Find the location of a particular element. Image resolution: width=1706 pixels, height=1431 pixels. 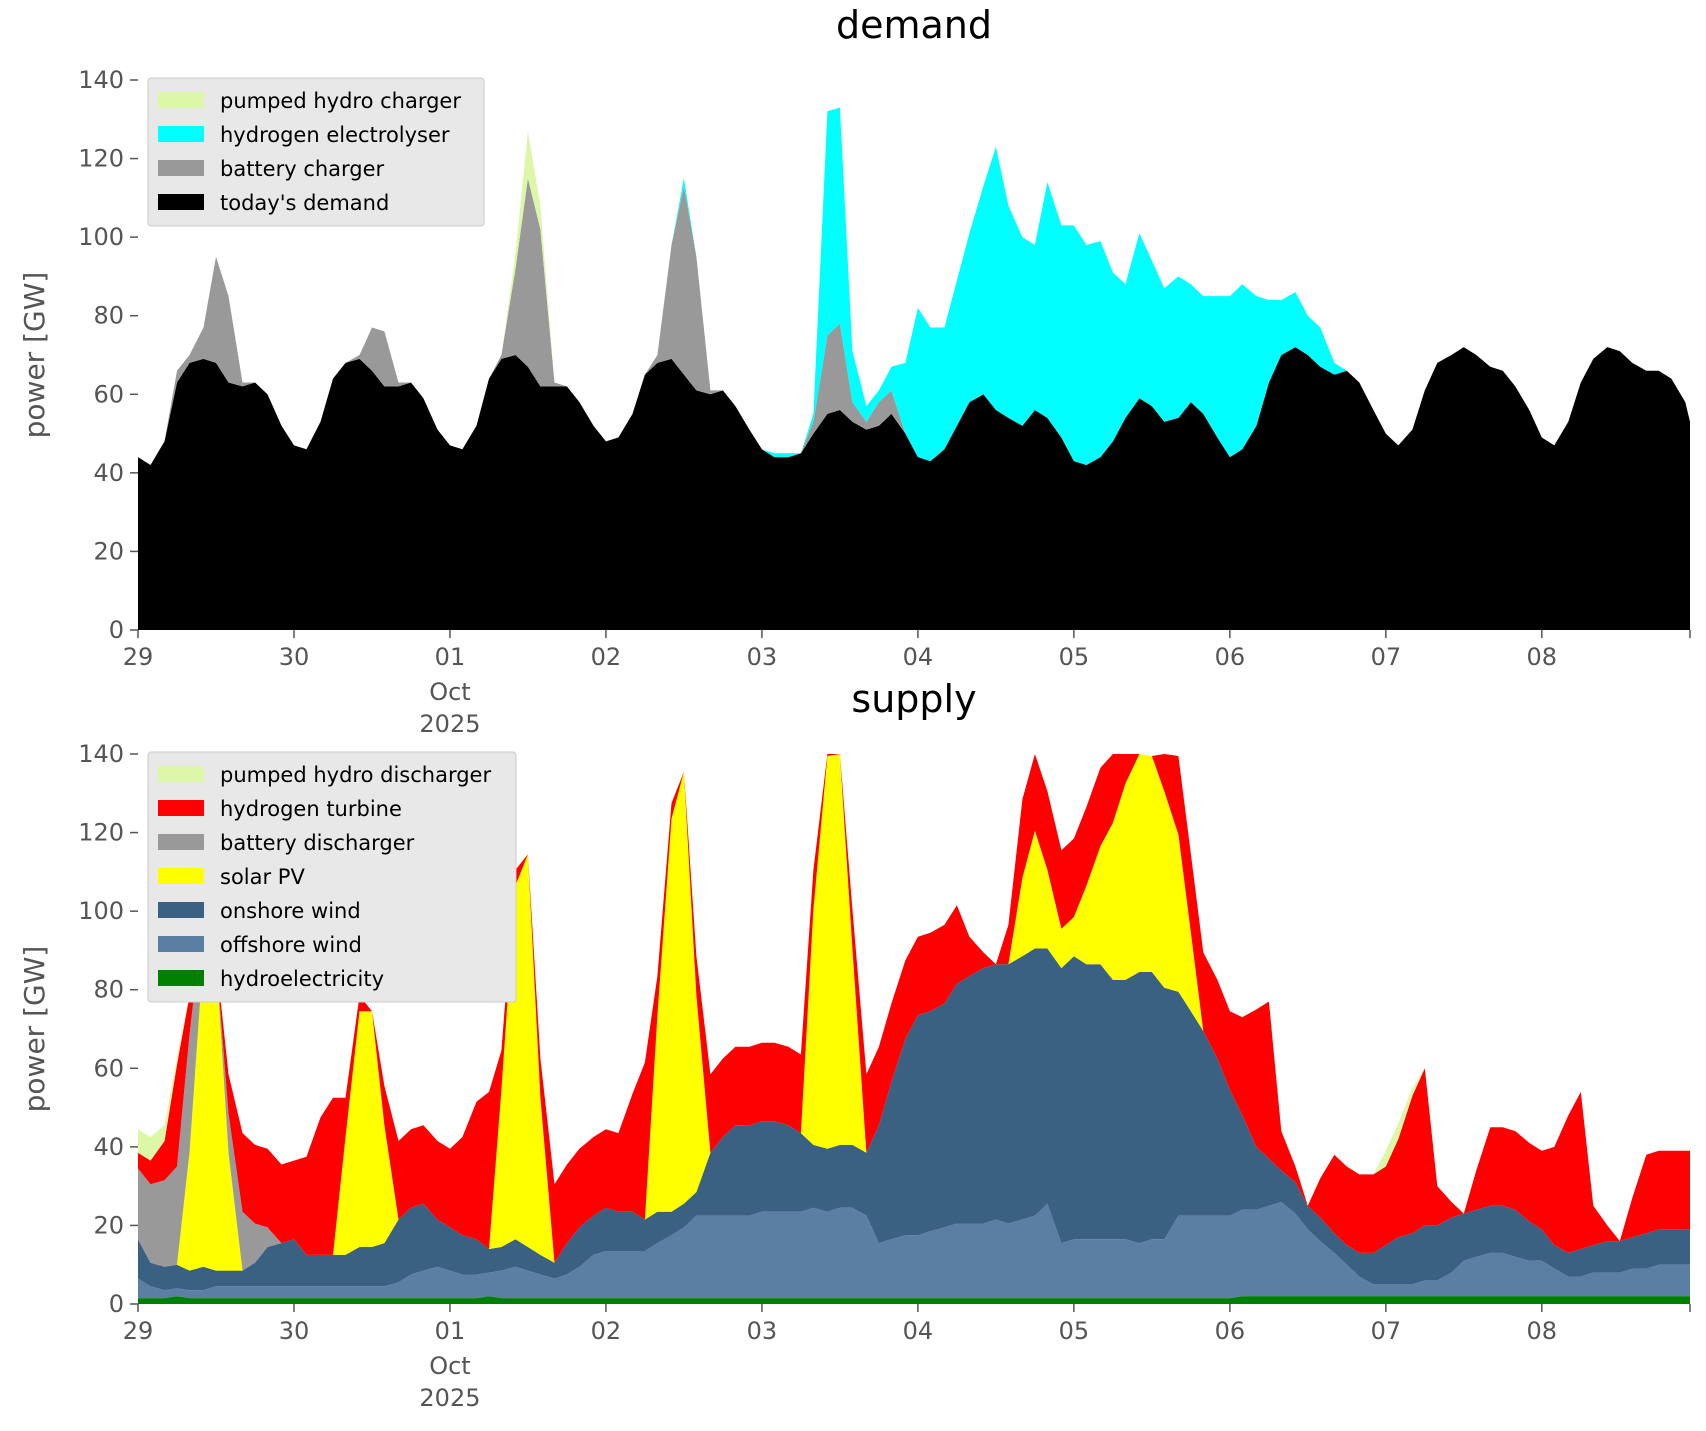

legend-swatch-pumped-hydro-discharger is located at coordinates (181, 774).